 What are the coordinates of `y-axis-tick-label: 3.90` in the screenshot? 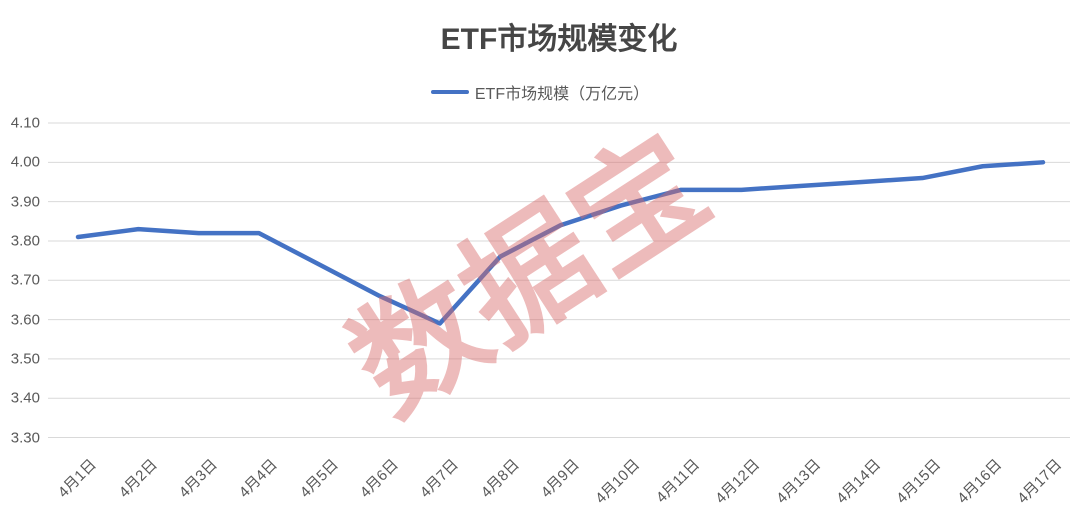 It's located at (25, 202).